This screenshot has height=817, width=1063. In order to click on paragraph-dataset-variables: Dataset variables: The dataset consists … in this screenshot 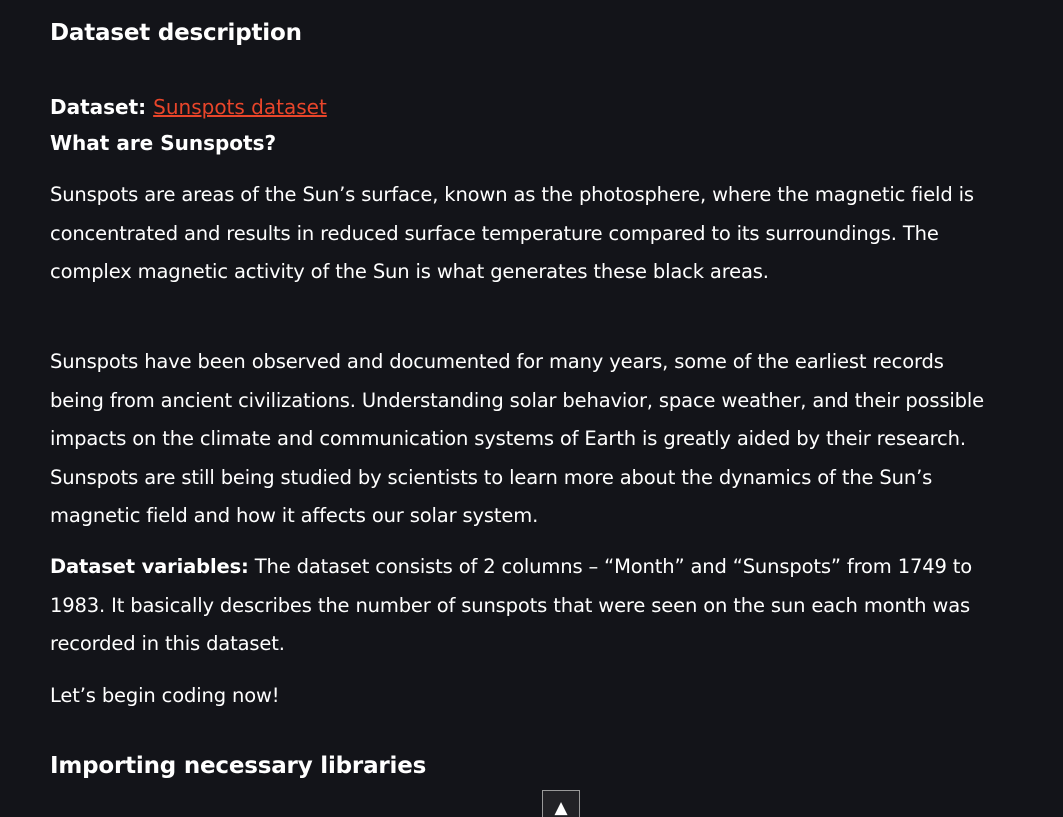, I will do `click(520, 606)`.